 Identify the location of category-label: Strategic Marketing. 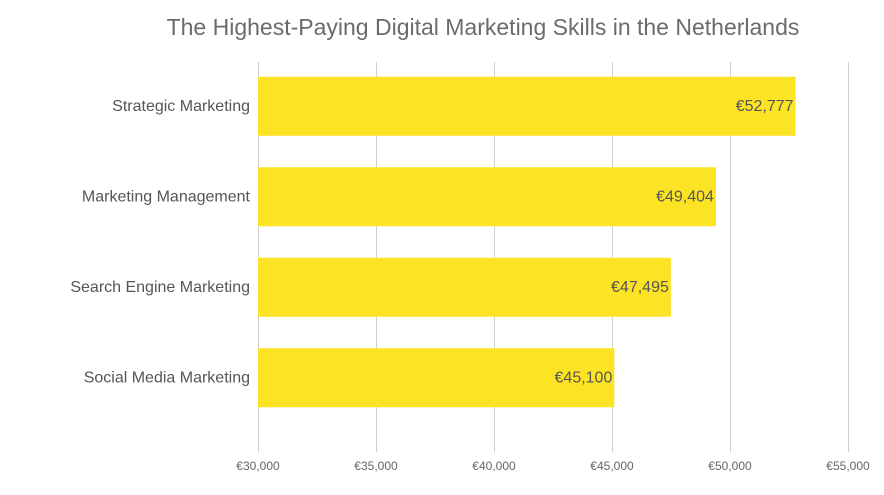
(181, 106).